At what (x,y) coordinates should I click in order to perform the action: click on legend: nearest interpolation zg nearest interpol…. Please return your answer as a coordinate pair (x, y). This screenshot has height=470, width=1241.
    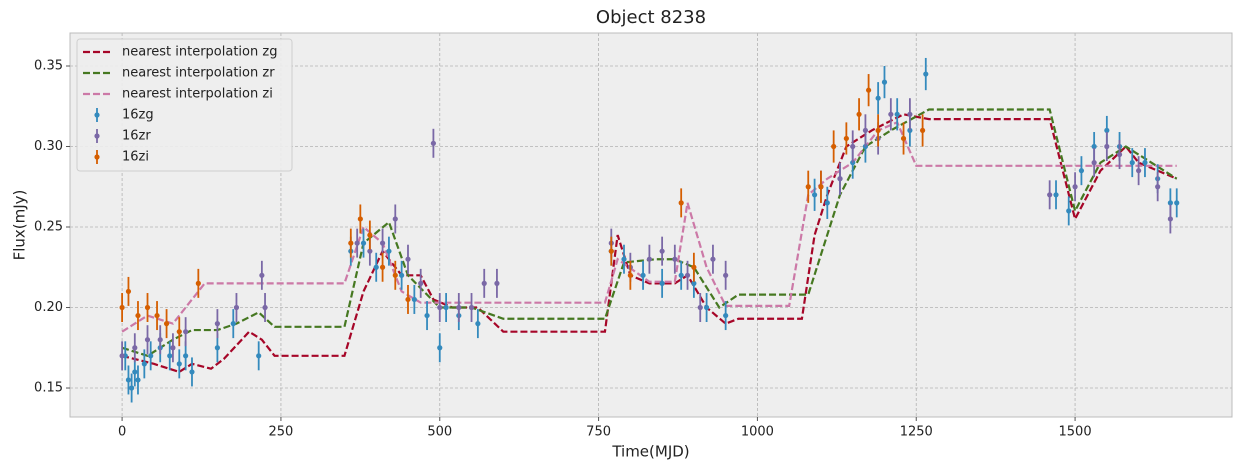
    Looking at the image, I should click on (184, 105).